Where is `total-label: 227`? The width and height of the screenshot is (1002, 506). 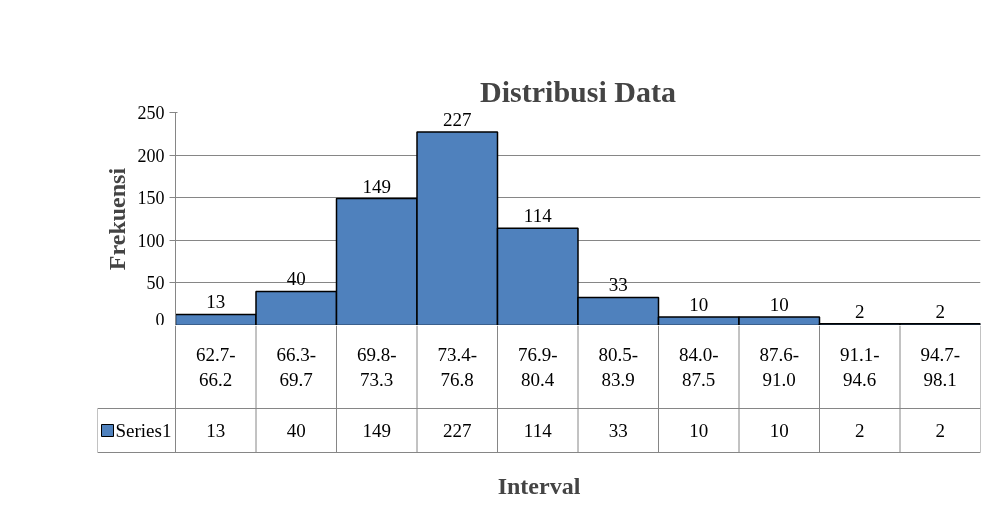
total-label: 227 is located at coordinates (457, 120).